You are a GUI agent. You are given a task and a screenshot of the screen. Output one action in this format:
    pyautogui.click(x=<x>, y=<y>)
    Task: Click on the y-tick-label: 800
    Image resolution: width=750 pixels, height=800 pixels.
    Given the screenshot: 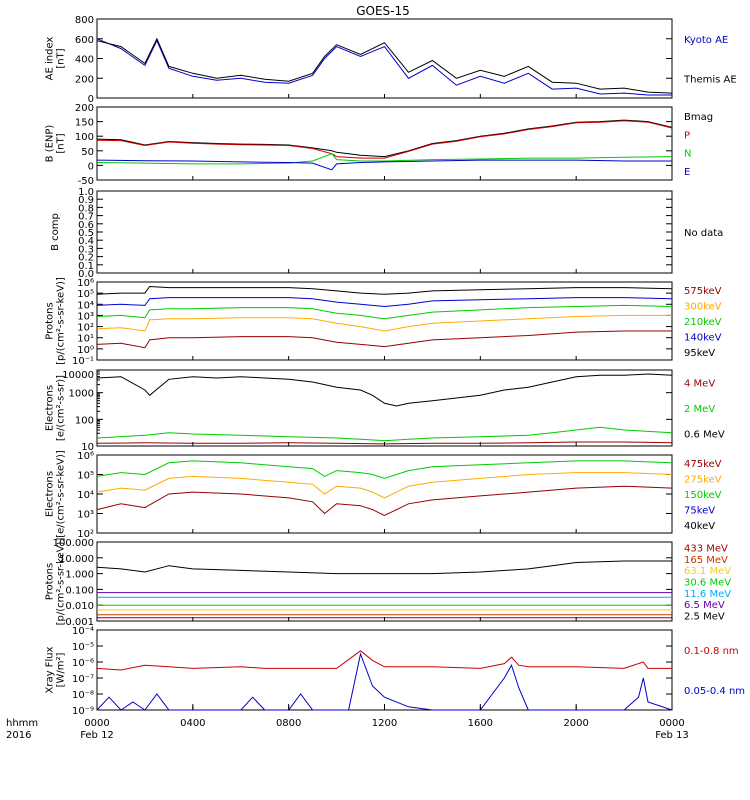 What is the action you would take?
    pyautogui.click(x=84, y=20)
    